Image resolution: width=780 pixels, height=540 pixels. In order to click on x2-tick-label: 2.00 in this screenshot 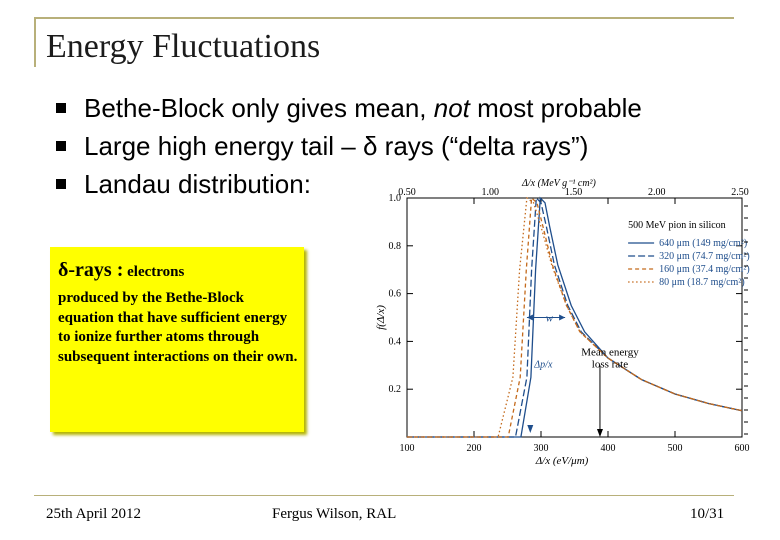, I will do `click(657, 192)`.